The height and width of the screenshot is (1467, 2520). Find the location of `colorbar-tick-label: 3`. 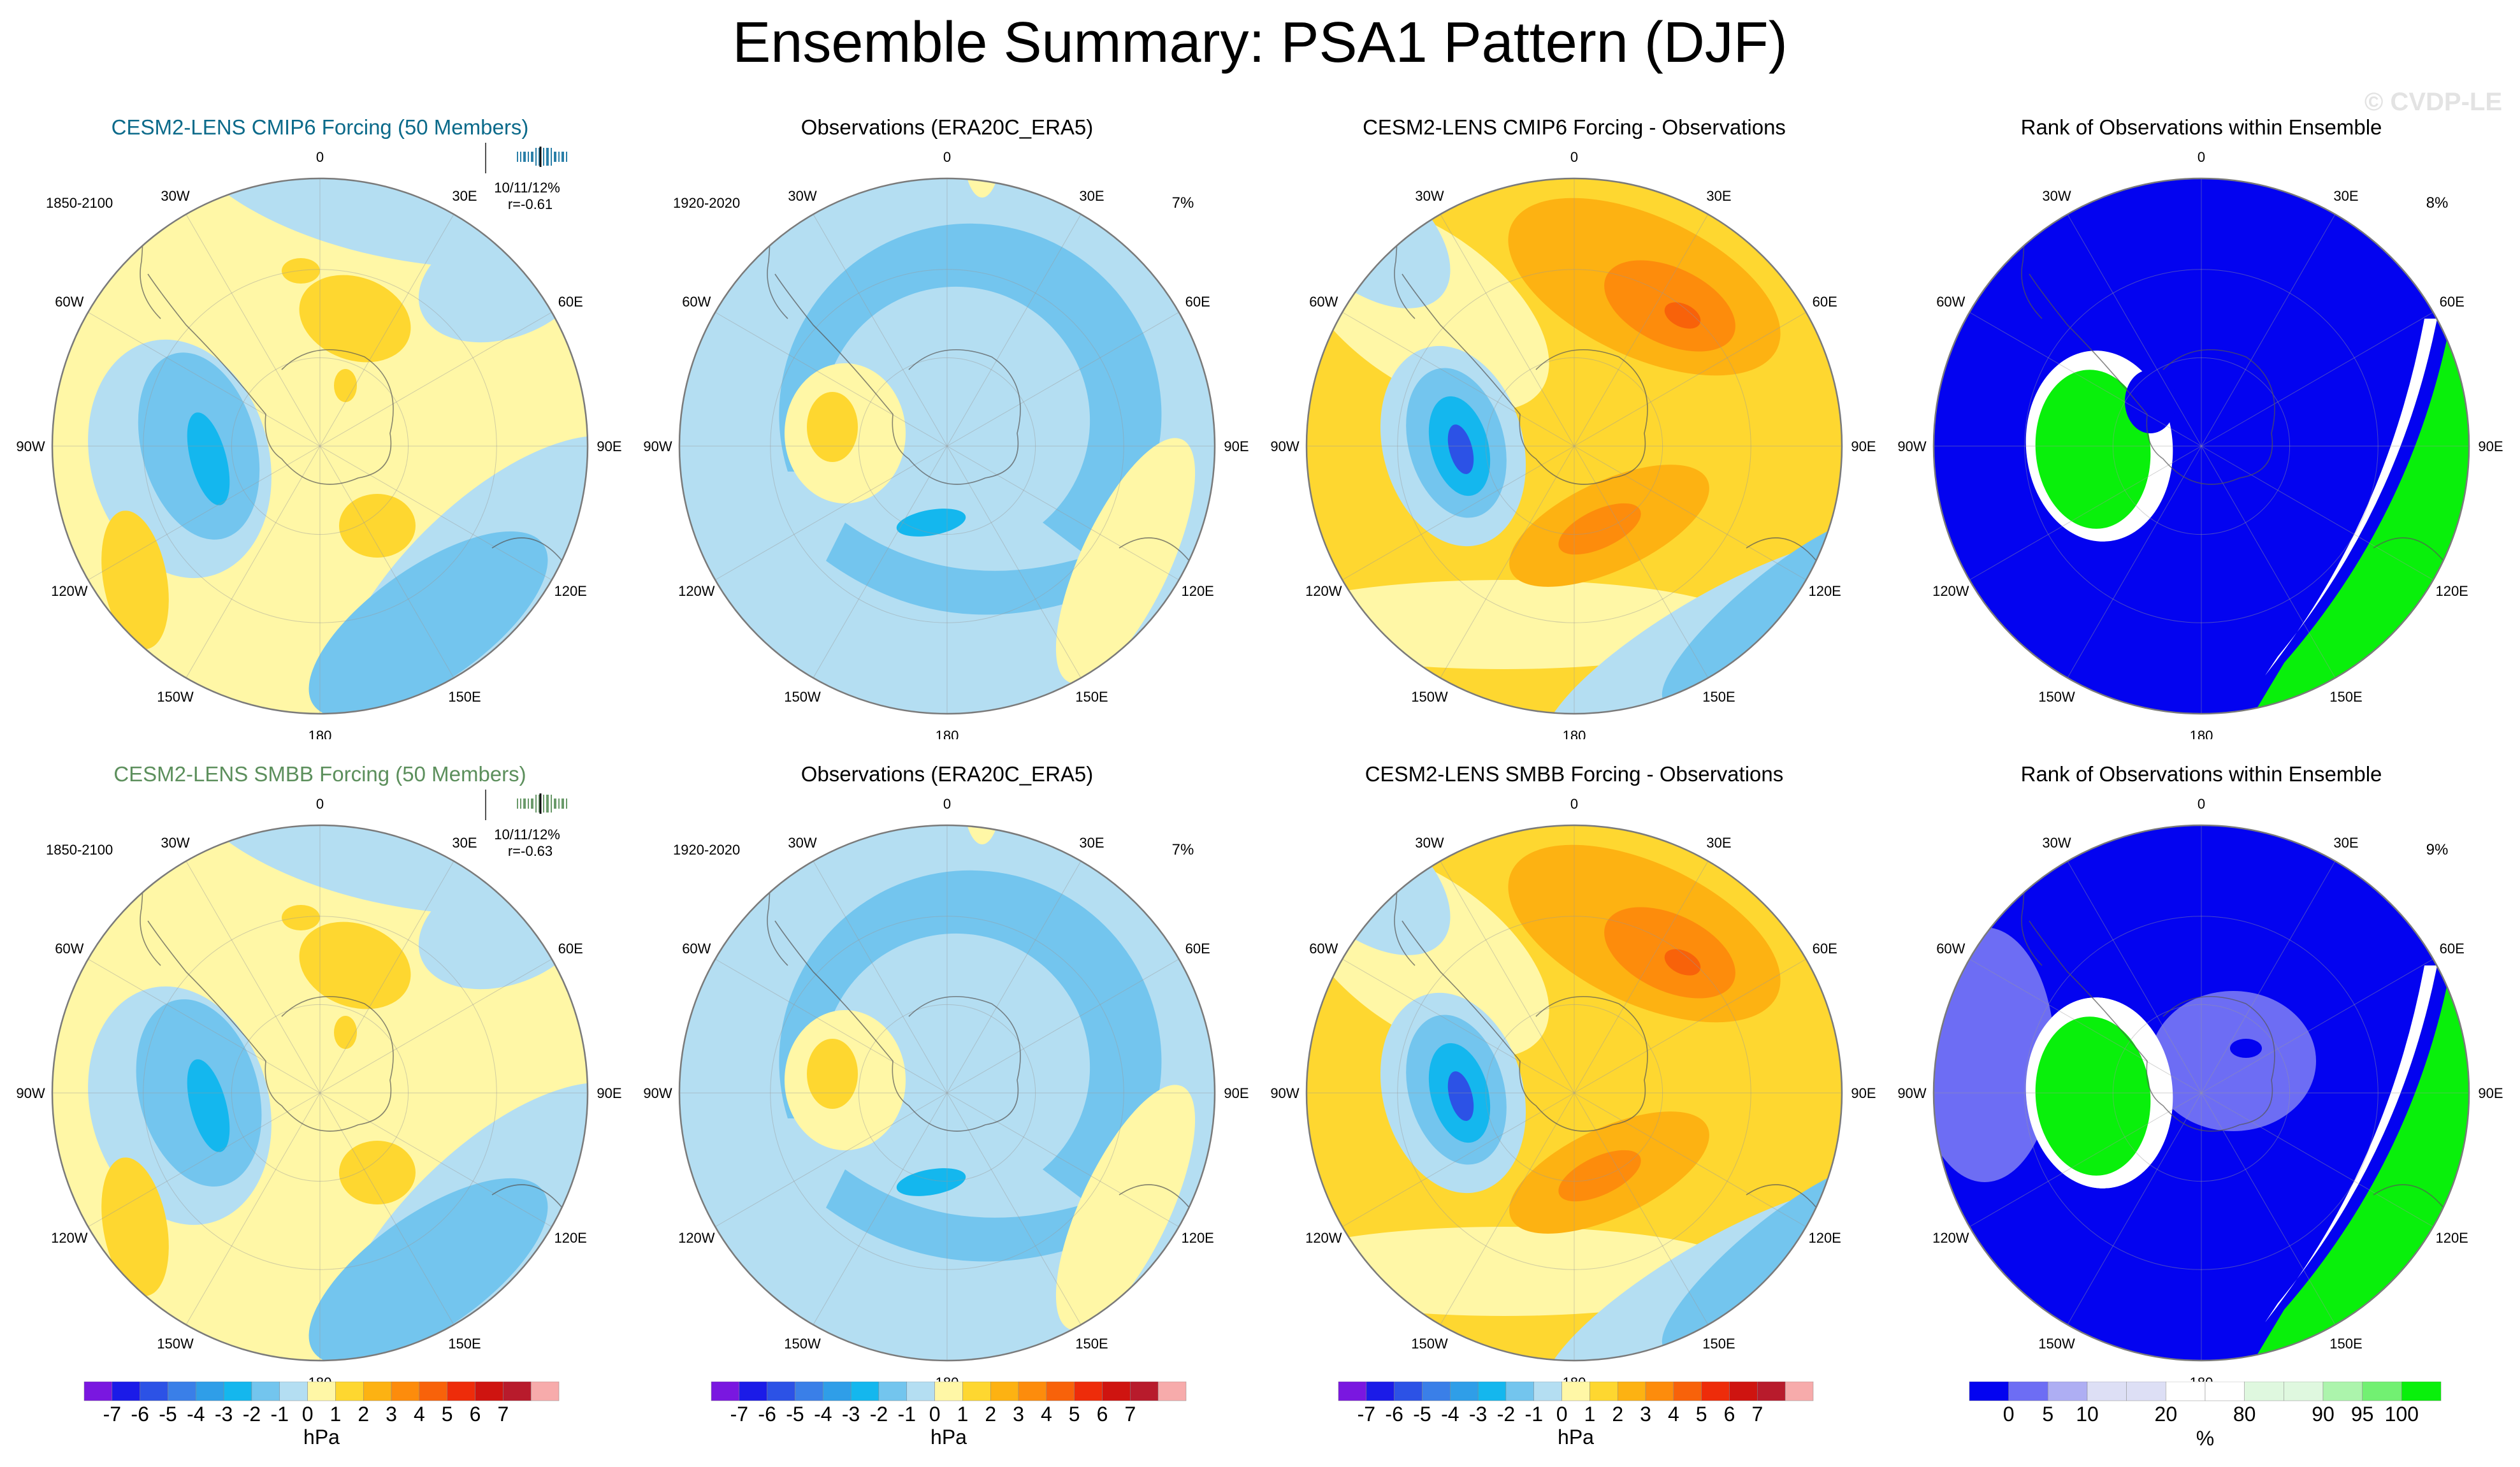

colorbar-tick-label: 3 is located at coordinates (1018, 1414).